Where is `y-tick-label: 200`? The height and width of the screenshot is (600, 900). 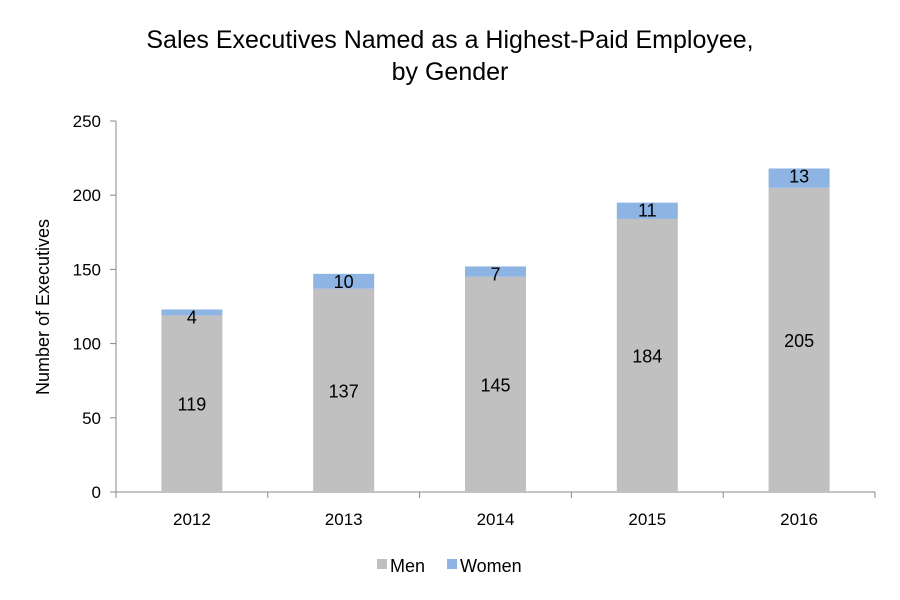
y-tick-label: 200 is located at coordinates (87, 195).